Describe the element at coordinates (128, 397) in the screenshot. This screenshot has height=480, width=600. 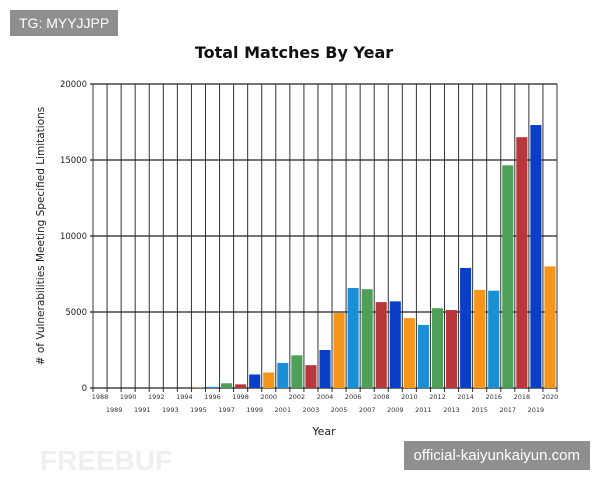
I see `x-tick-label: 1990` at that location.